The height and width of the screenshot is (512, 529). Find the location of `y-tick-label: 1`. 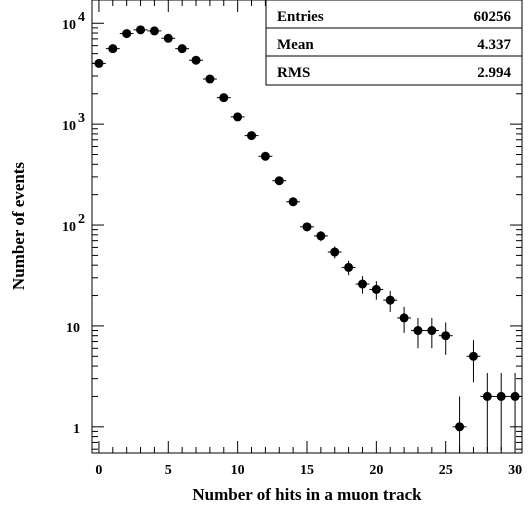

y-tick-label: 1 is located at coordinates (76, 429).